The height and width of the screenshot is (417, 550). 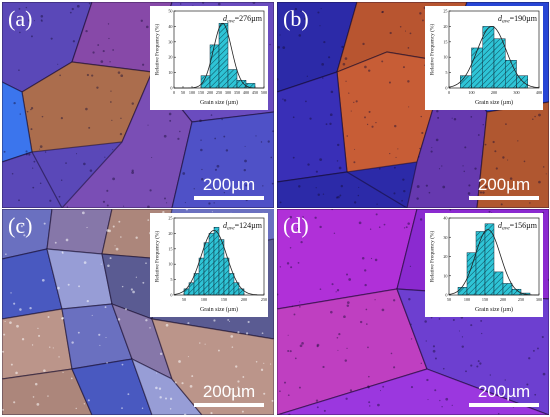 I want to click on y-tick-label: 0, so click(x=171, y=88).